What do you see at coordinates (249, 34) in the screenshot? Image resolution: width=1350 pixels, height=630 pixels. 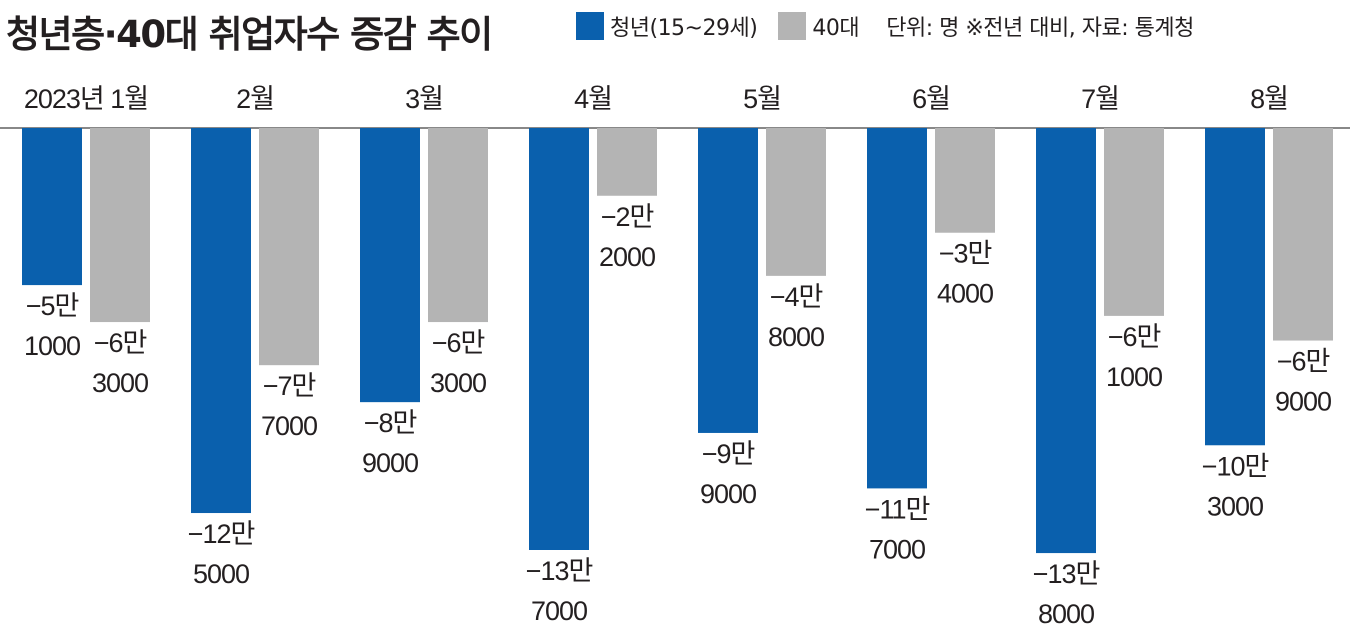 I see `chart-title: 청년층·40대 취업자수 증감 추이` at bounding box center [249, 34].